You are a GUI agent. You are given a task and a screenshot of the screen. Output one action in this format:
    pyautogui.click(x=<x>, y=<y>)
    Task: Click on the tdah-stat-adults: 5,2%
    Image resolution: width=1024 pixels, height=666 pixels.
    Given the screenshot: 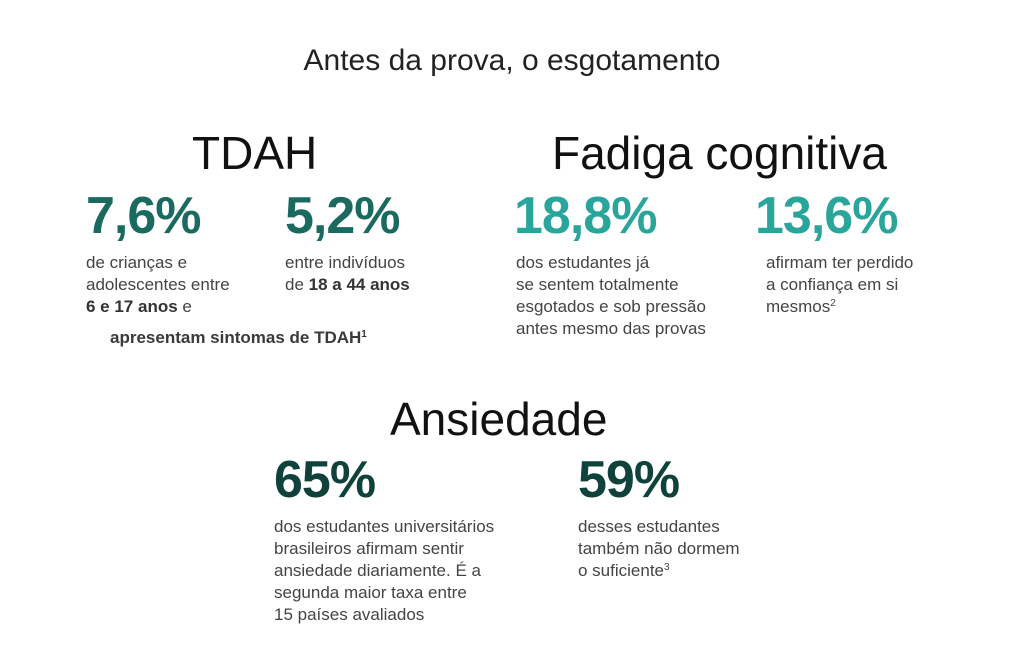 What is the action you would take?
    pyautogui.click(x=343, y=216)
    